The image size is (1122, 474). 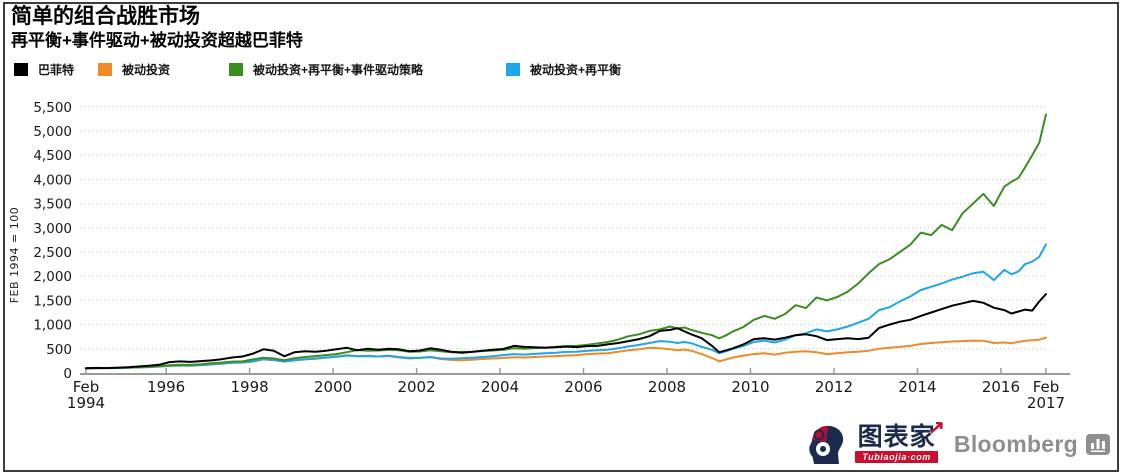 What do you see at coordinates (937, 428) in the screenshot?
I see `trend-arrow-icon: ↗` at bounding box center [937, 428].